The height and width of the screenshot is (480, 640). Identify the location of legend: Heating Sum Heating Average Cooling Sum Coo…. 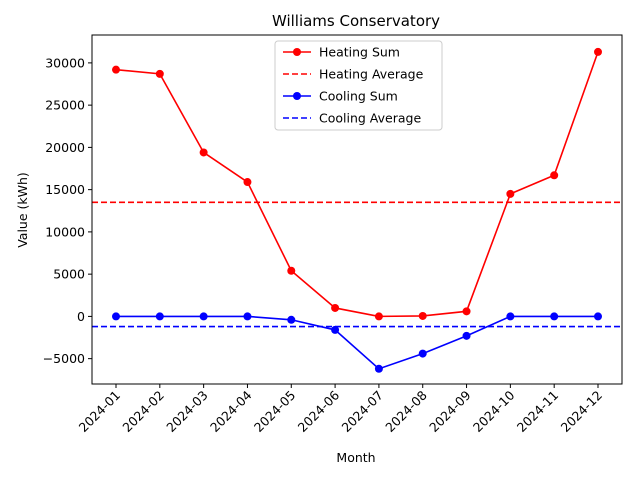
(358, 85).